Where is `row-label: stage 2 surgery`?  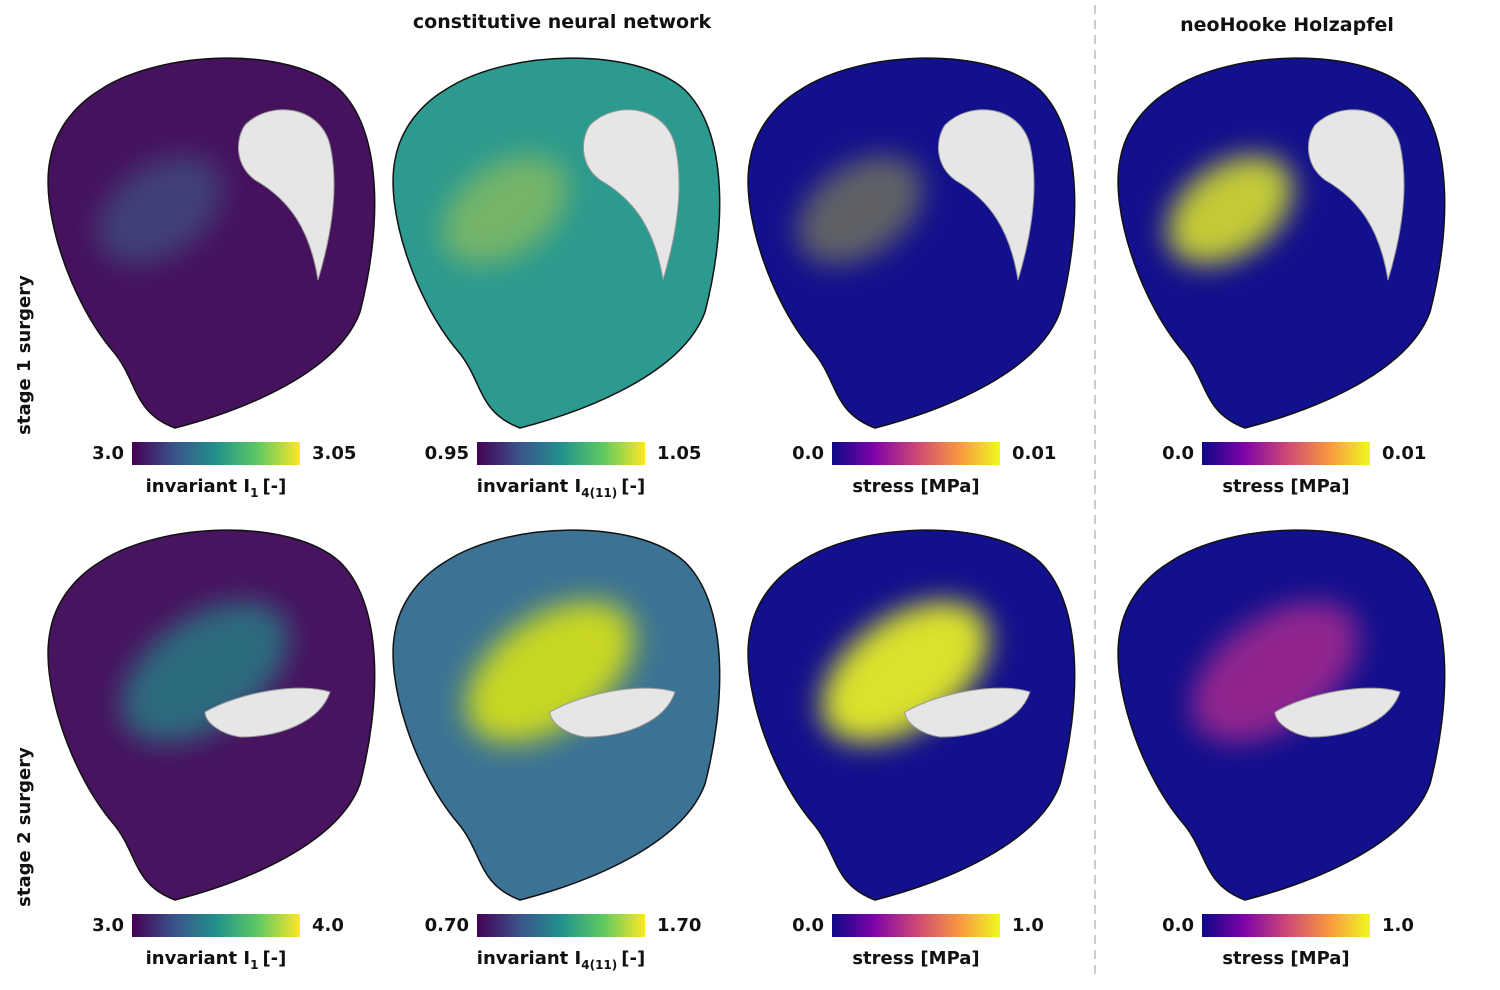 row-label: stage 2 surgery is located at coordinates (24, 827).